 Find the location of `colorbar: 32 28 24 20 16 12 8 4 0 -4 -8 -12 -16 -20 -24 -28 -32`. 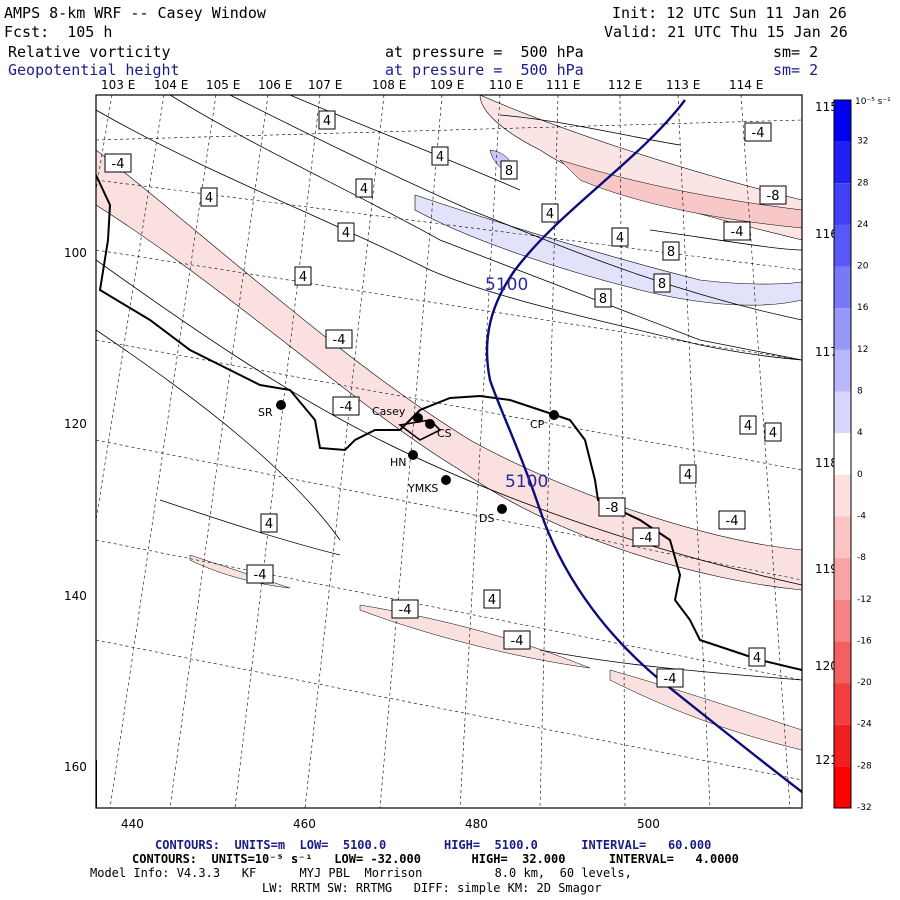

colorbar: 32 28 24 20 16 12 8 4 0 -4 -8 -12 -16 -20 -24 -28 -32 is located at coordinates (852, 456).